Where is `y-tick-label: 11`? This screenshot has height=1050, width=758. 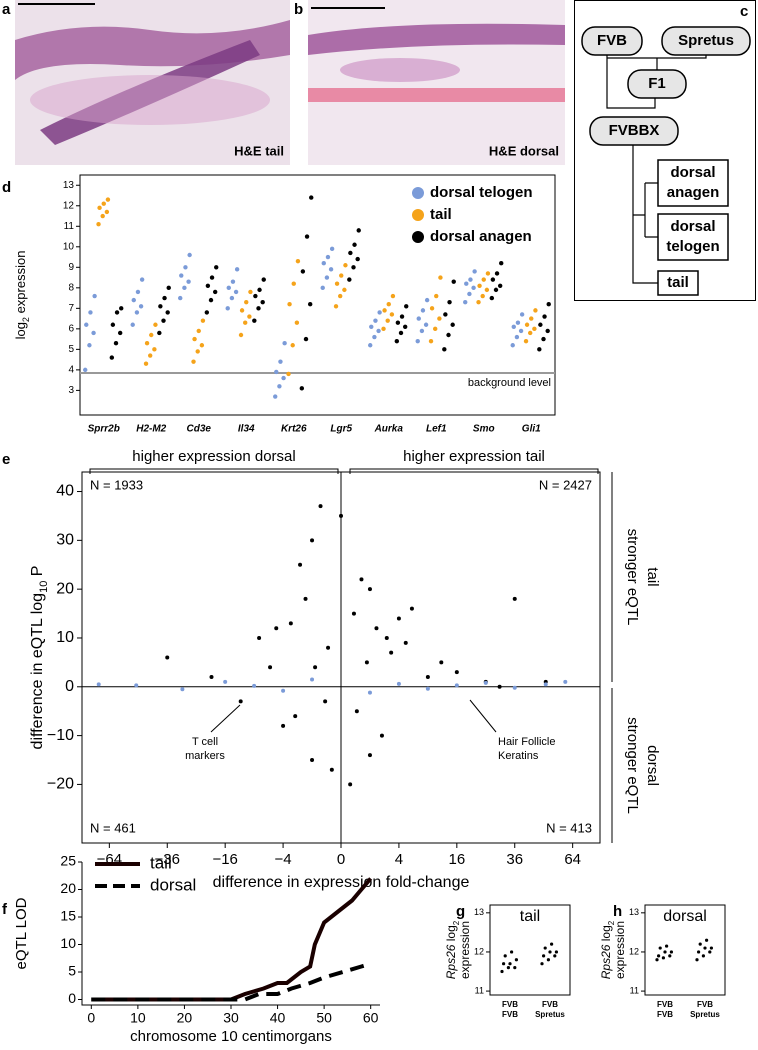
y-tick-label: 11 is located at coordinates (634, 990).